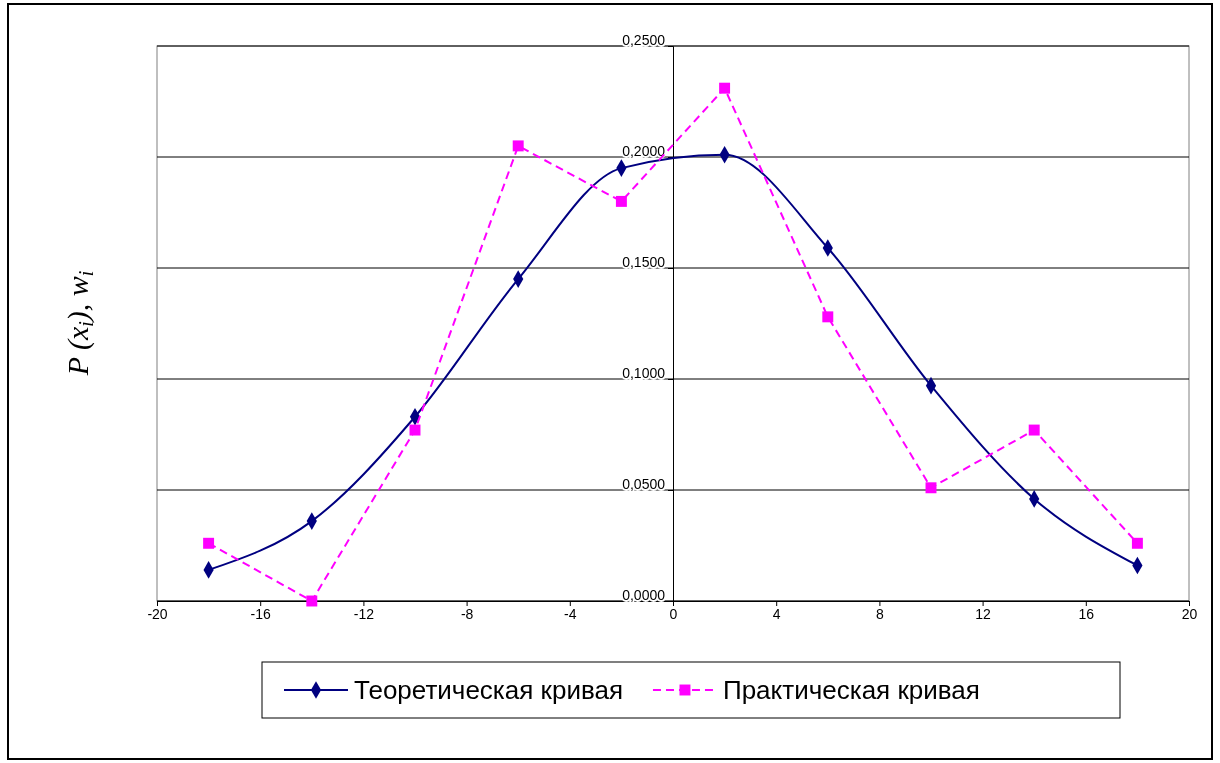  I want to click on legend-label: Теоретическая кривая, so click(488, 690).